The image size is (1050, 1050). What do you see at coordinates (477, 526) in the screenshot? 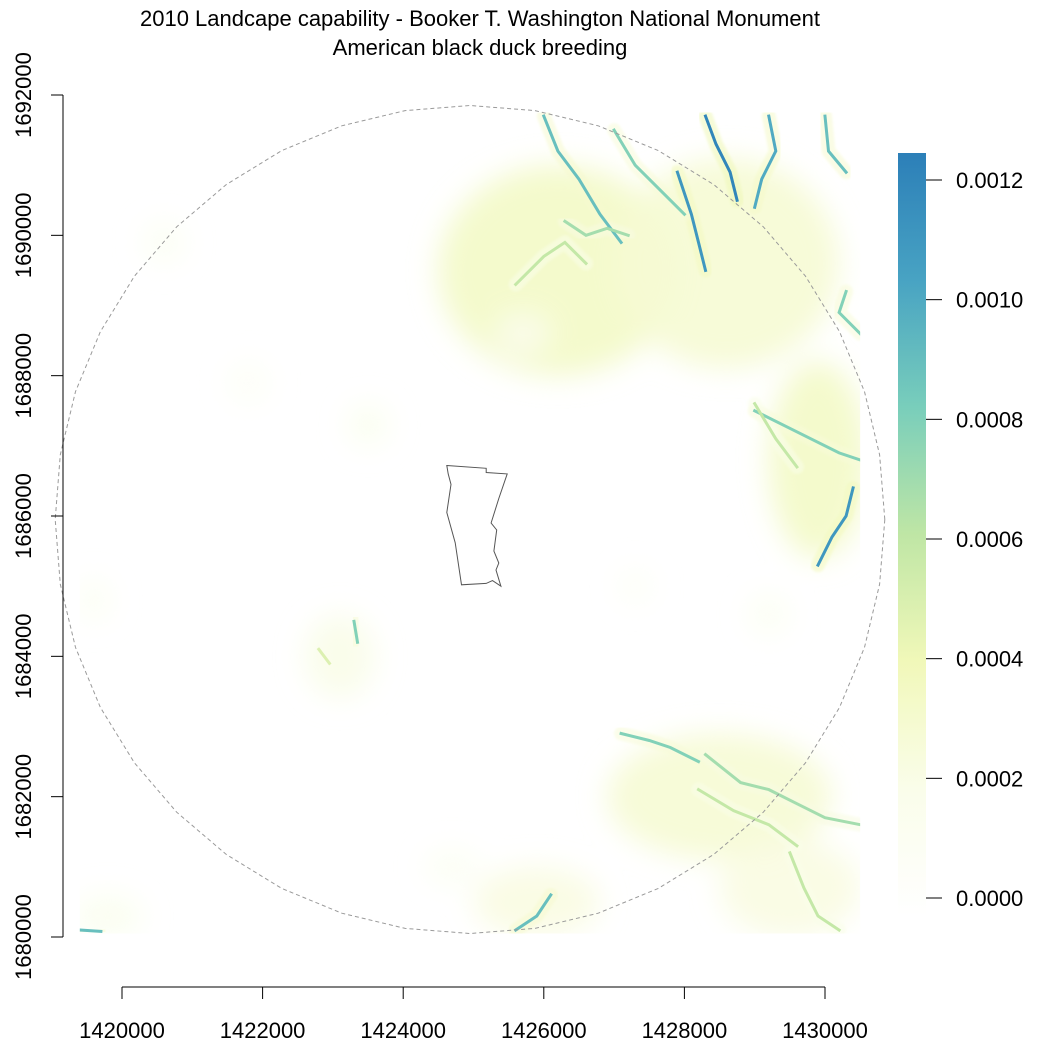
I see `monument-boundary` at bounding box center [477, 526].